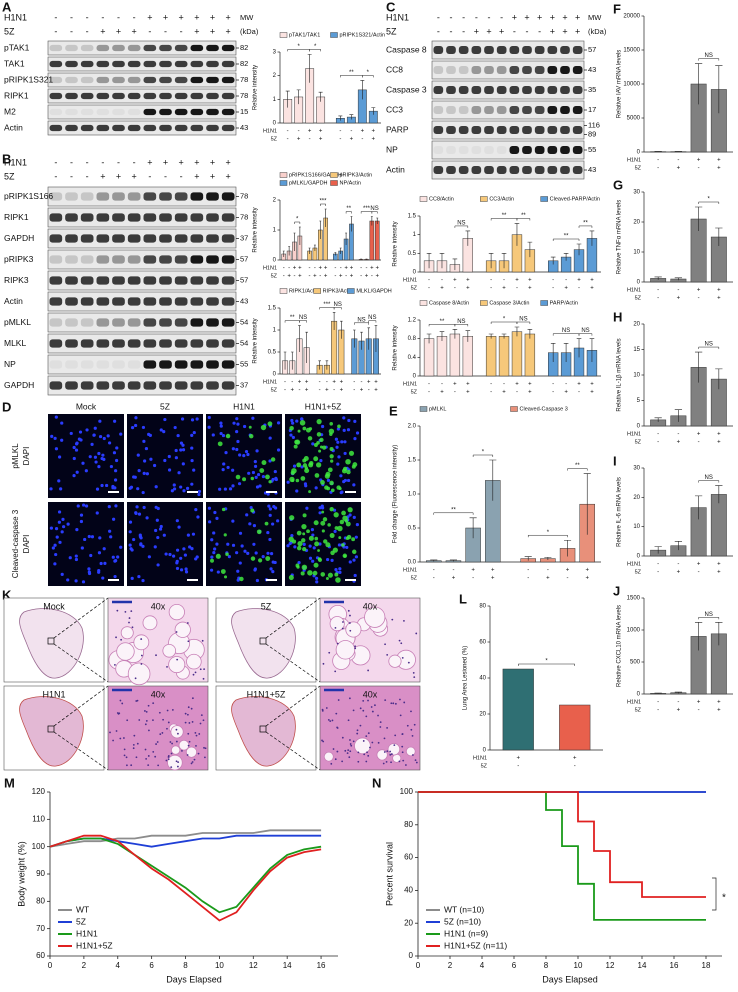  Describe the element at coordinates (244, 342) in the screenshot. I see `mw-value: 54` at that location.